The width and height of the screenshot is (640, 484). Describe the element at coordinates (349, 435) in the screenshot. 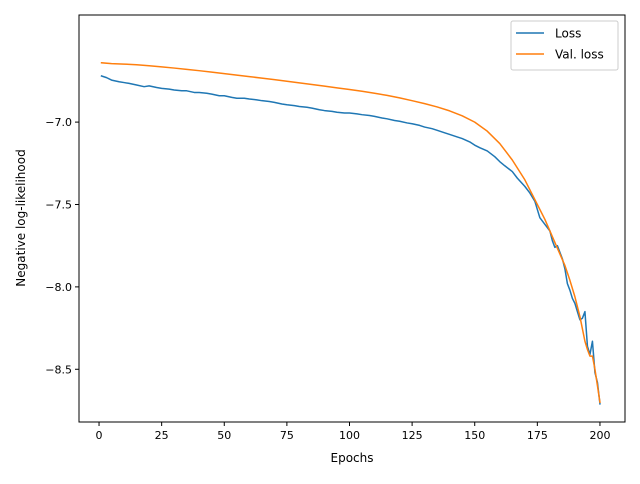

I see `x-tick-label: 100` at that location.